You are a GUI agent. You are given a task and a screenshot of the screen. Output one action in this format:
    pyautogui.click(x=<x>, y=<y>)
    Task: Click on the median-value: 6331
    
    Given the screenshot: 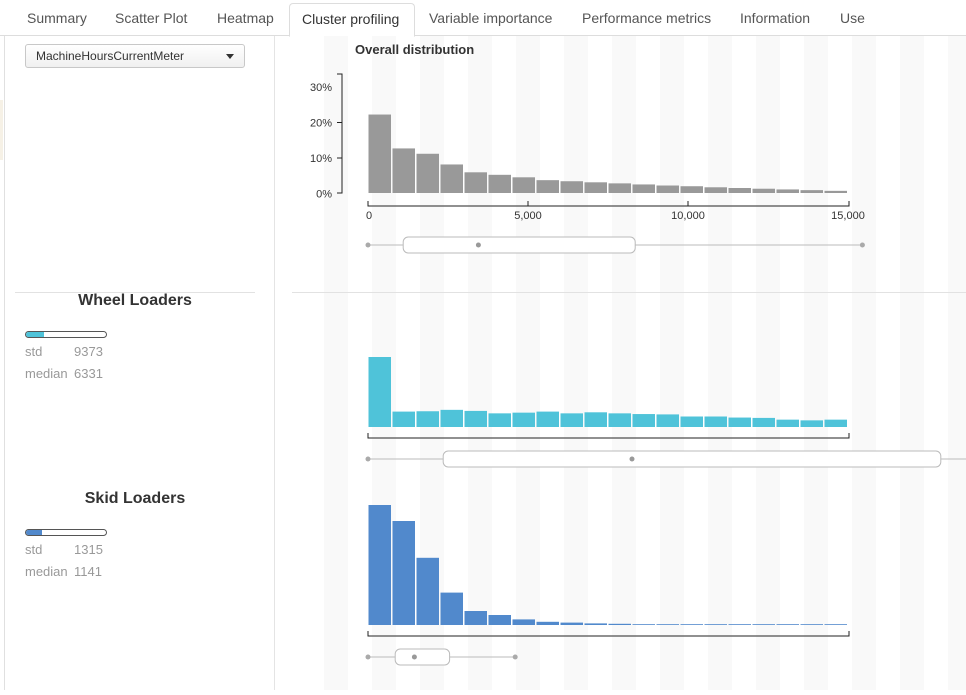 What is the action you would take?
    pyautogui.click(x=88, y=373)
    